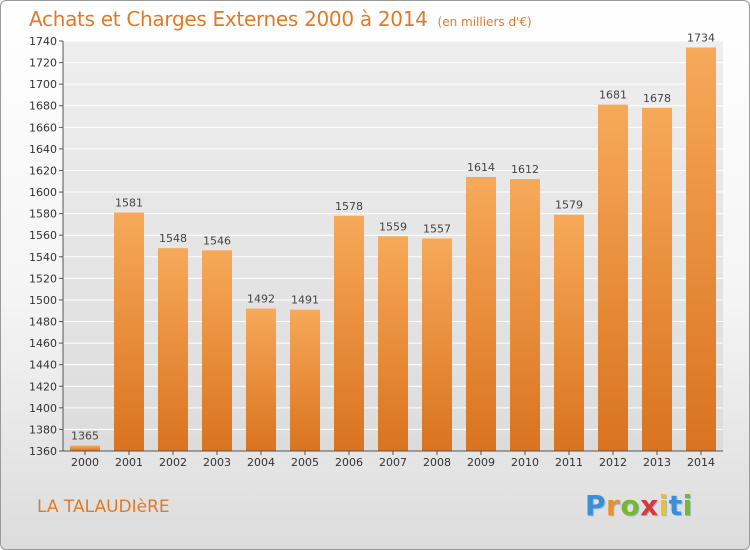 This screenshot has height=550, width=750. Describe the element at coordinates (349, 333) in the screenshot. I see `bar-2006` at that location.